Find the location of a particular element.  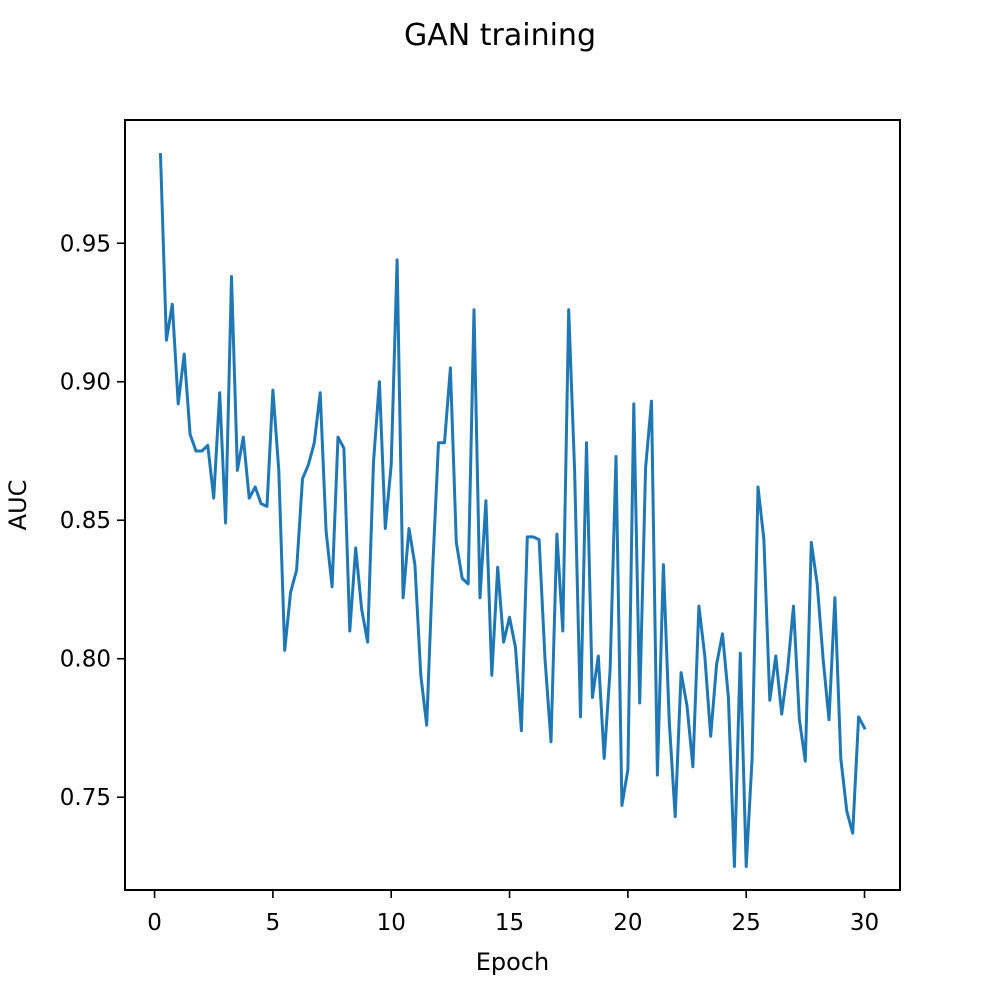

x-tick-label: 5 is located at coordinates (273, 923).